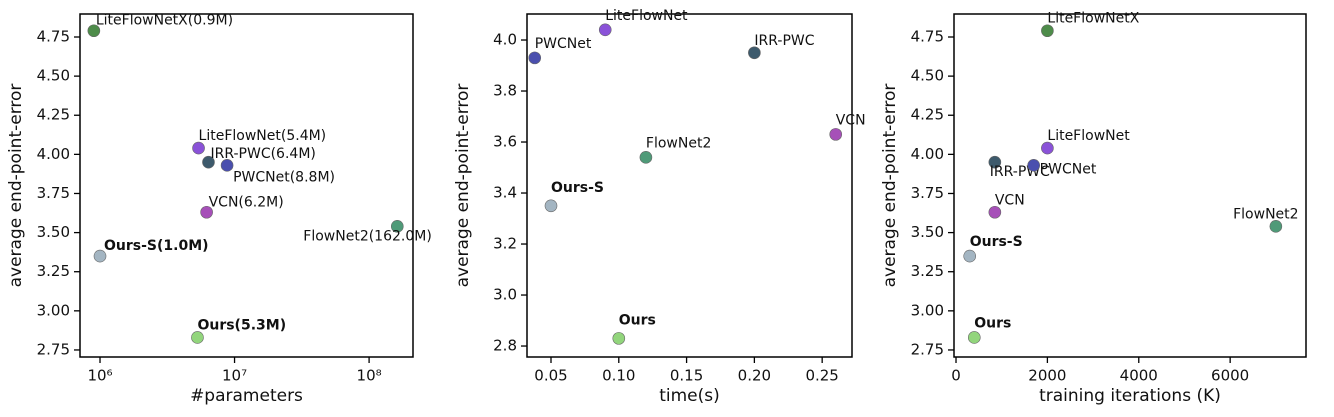 This screenshot has width=1334, height=417. I want to click on x-tick-label: 10⁶, so click(99, 376).